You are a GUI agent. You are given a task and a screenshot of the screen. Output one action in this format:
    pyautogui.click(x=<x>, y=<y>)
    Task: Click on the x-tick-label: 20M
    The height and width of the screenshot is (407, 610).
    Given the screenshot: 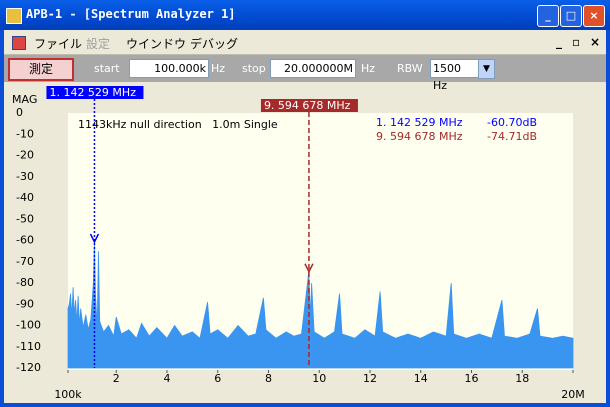 What is the action you would take?
    pyautogui.click(x=573, y=394)
    